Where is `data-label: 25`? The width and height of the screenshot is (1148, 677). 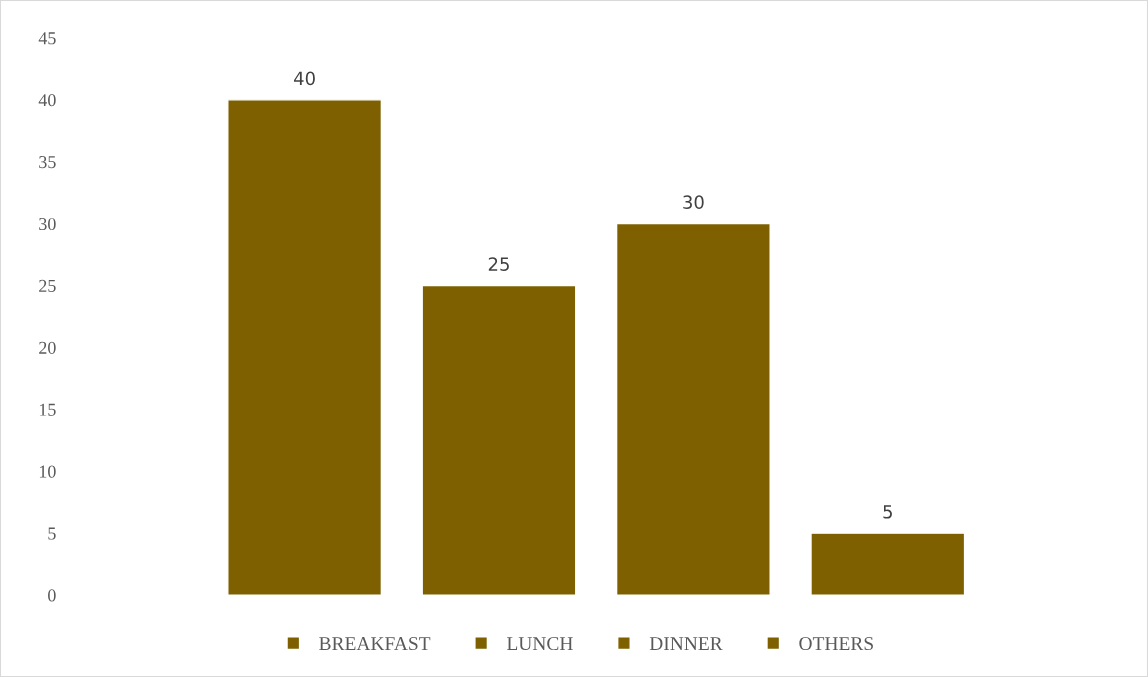
data-label: 25 is located at coordinates (498, 264).